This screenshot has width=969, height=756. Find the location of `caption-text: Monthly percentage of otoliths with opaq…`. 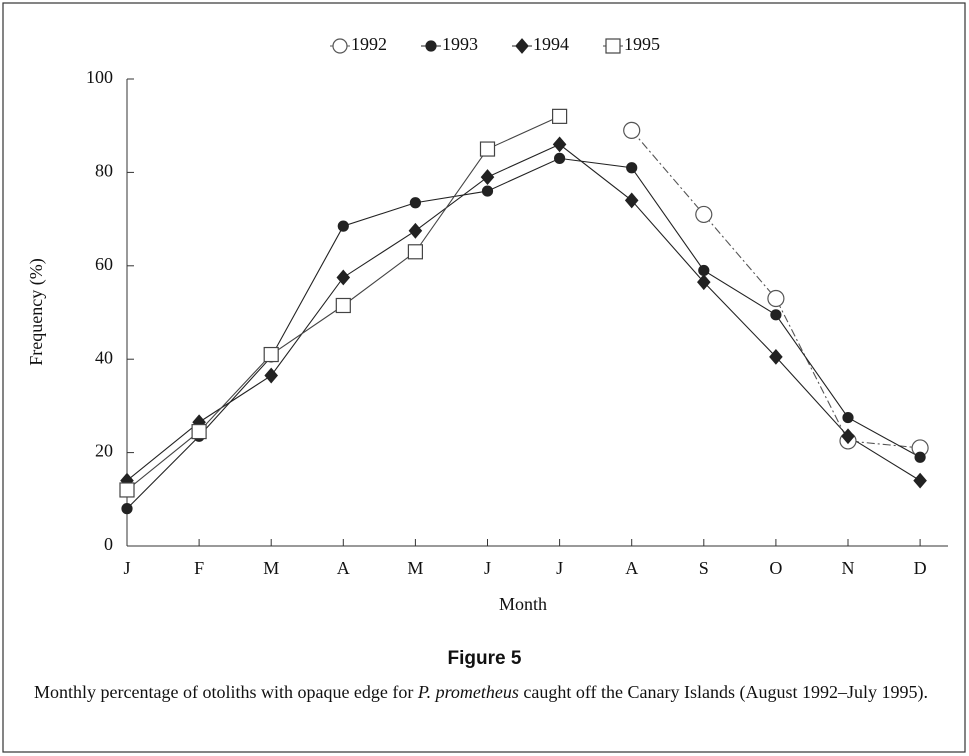

caption-text: Monthly percentage of otoliths with opaq… is located at coordinates (226, 692).